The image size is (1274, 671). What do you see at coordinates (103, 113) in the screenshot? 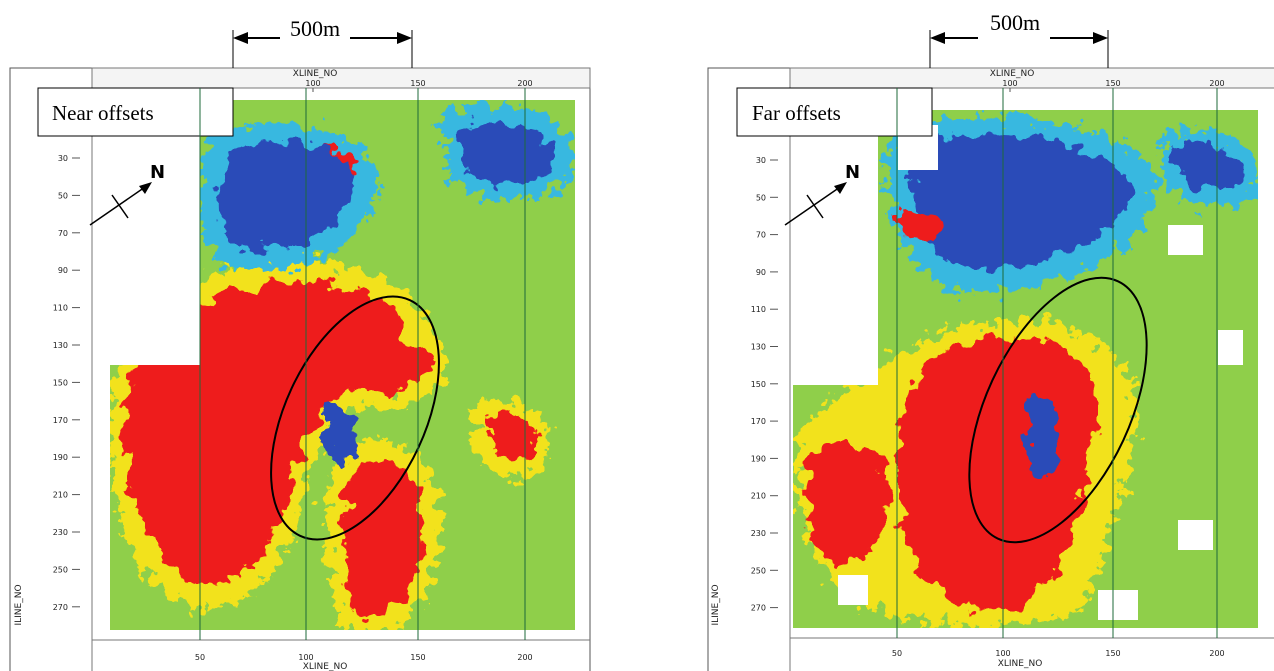
I see `panel-label: Near offsets` at bounding box center [103, 113].